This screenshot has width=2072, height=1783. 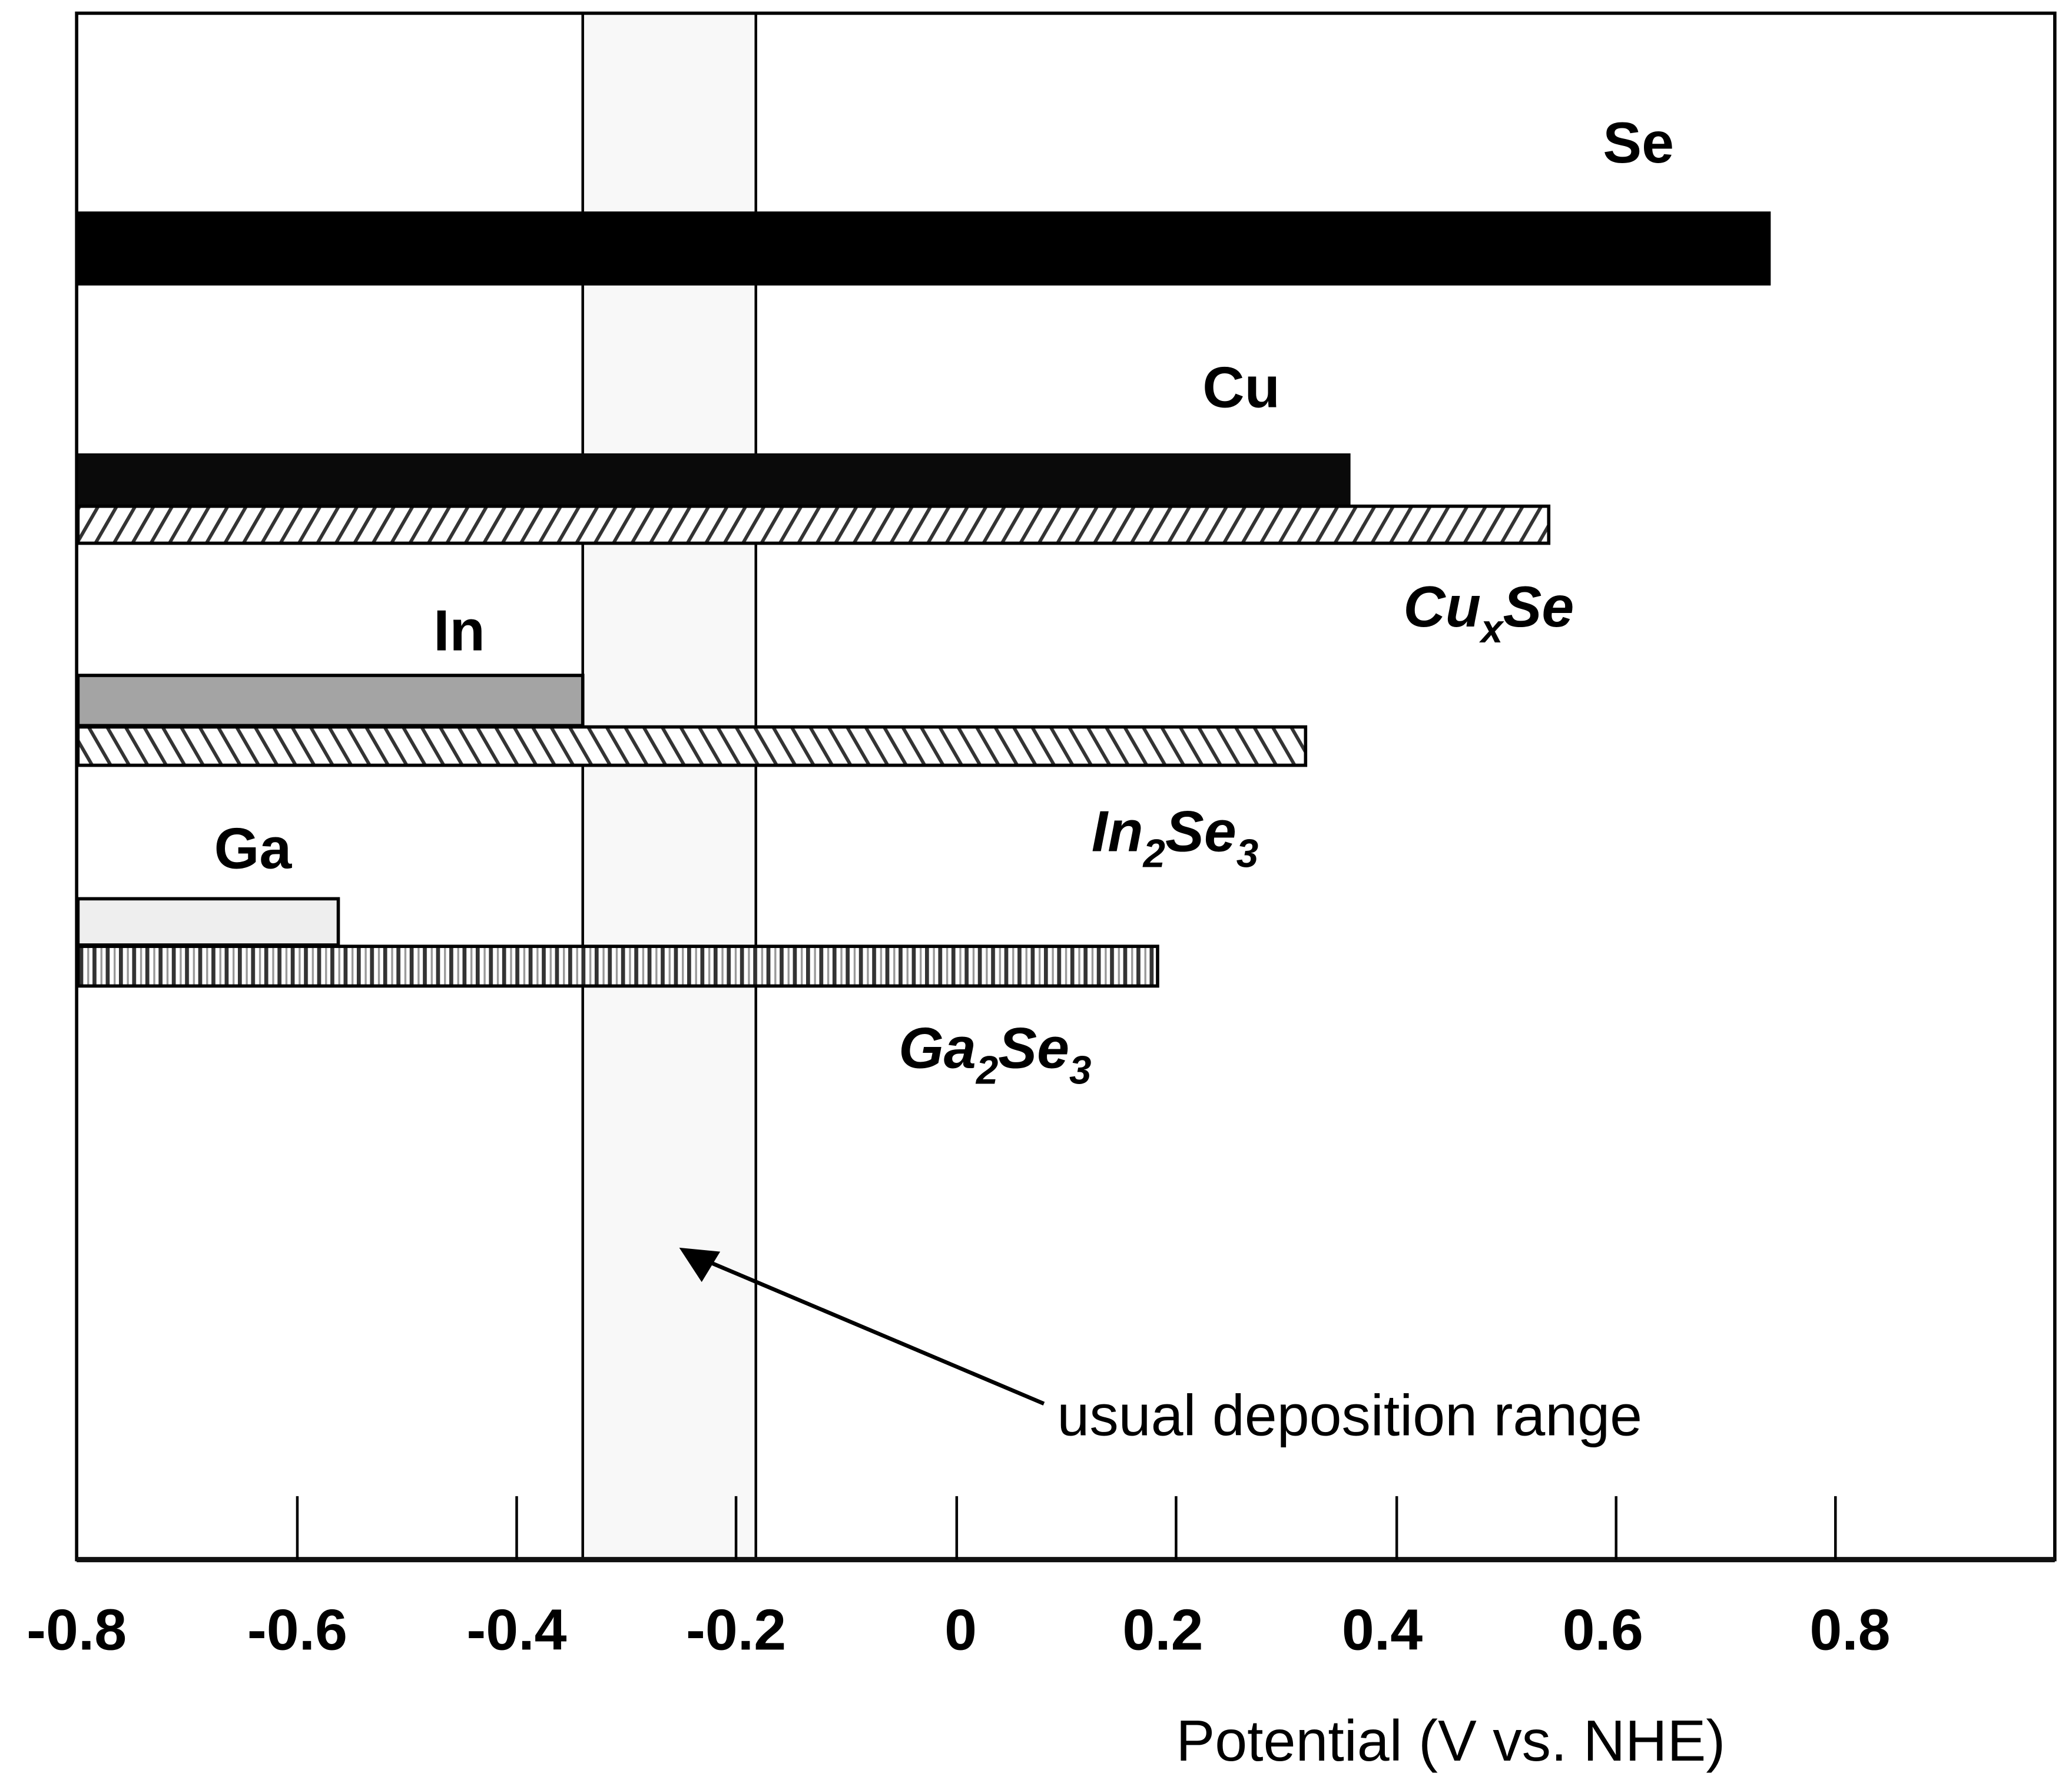 I want to click on x-axis-title: Potential (V vs. NHE), so click(x=1450, y=1740).